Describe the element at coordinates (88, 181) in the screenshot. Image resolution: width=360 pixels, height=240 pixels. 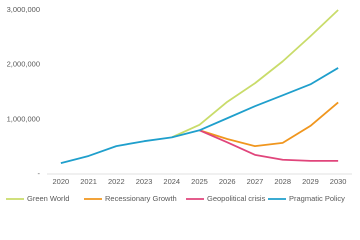
I see `x-tick-label: 2021` at that location.